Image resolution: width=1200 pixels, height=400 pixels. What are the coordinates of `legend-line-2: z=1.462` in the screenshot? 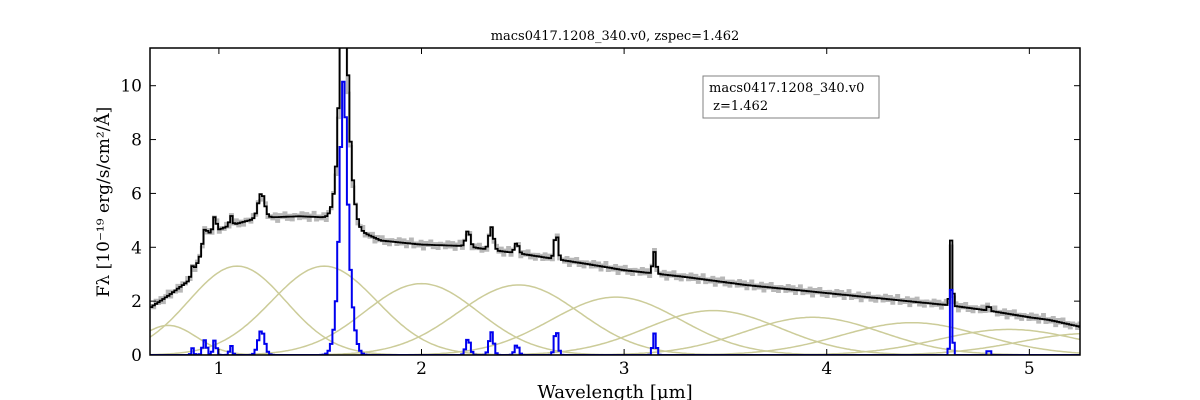 It's located at (738, 106).